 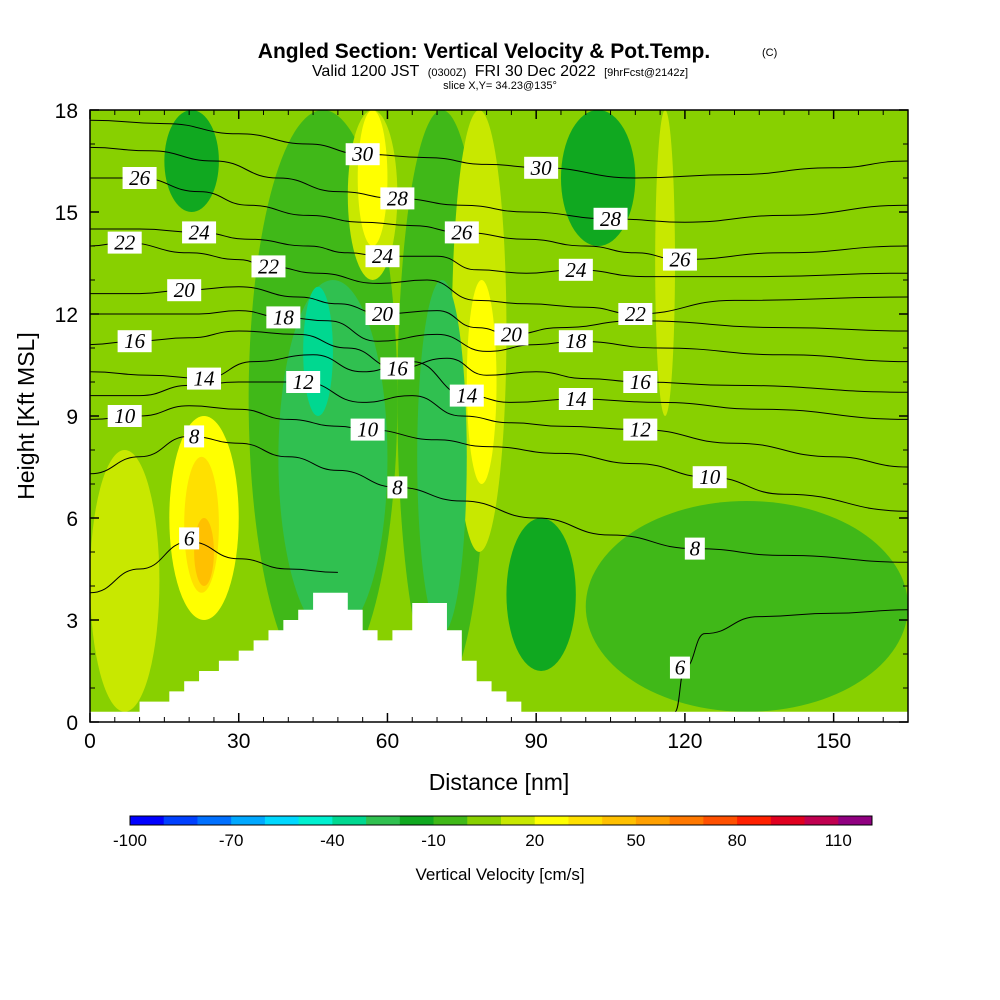 What do you see at coordinates (332, 840) in the screenshot?
I see `colorbar-tick-label: -40` at bounding box center [332, 840].